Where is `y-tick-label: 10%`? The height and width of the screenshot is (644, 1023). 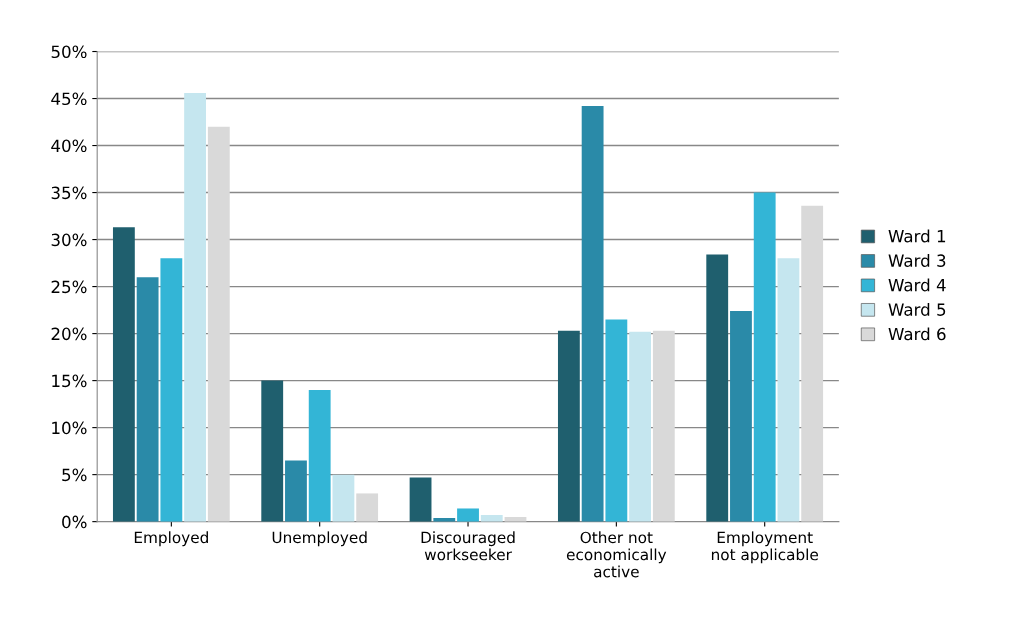 y-tick-label: 10% is located at coordinates (69, 428).